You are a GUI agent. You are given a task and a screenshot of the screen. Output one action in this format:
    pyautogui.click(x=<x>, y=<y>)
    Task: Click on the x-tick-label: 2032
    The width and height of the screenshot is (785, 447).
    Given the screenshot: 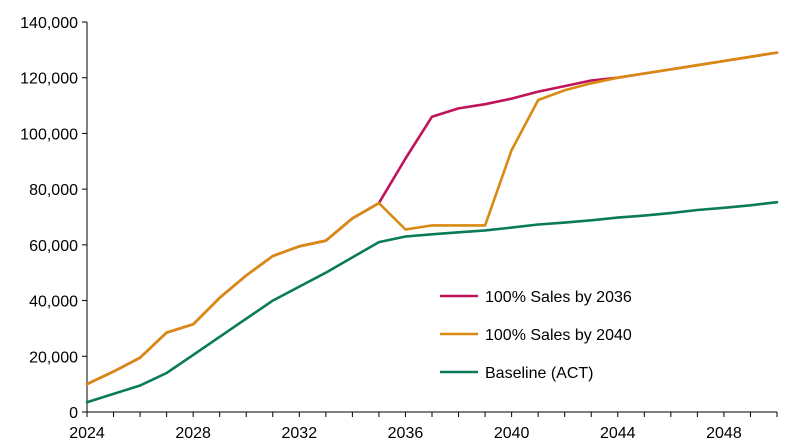 What is the action you would take?
    pyautogui.click(x=300, y=433)
    